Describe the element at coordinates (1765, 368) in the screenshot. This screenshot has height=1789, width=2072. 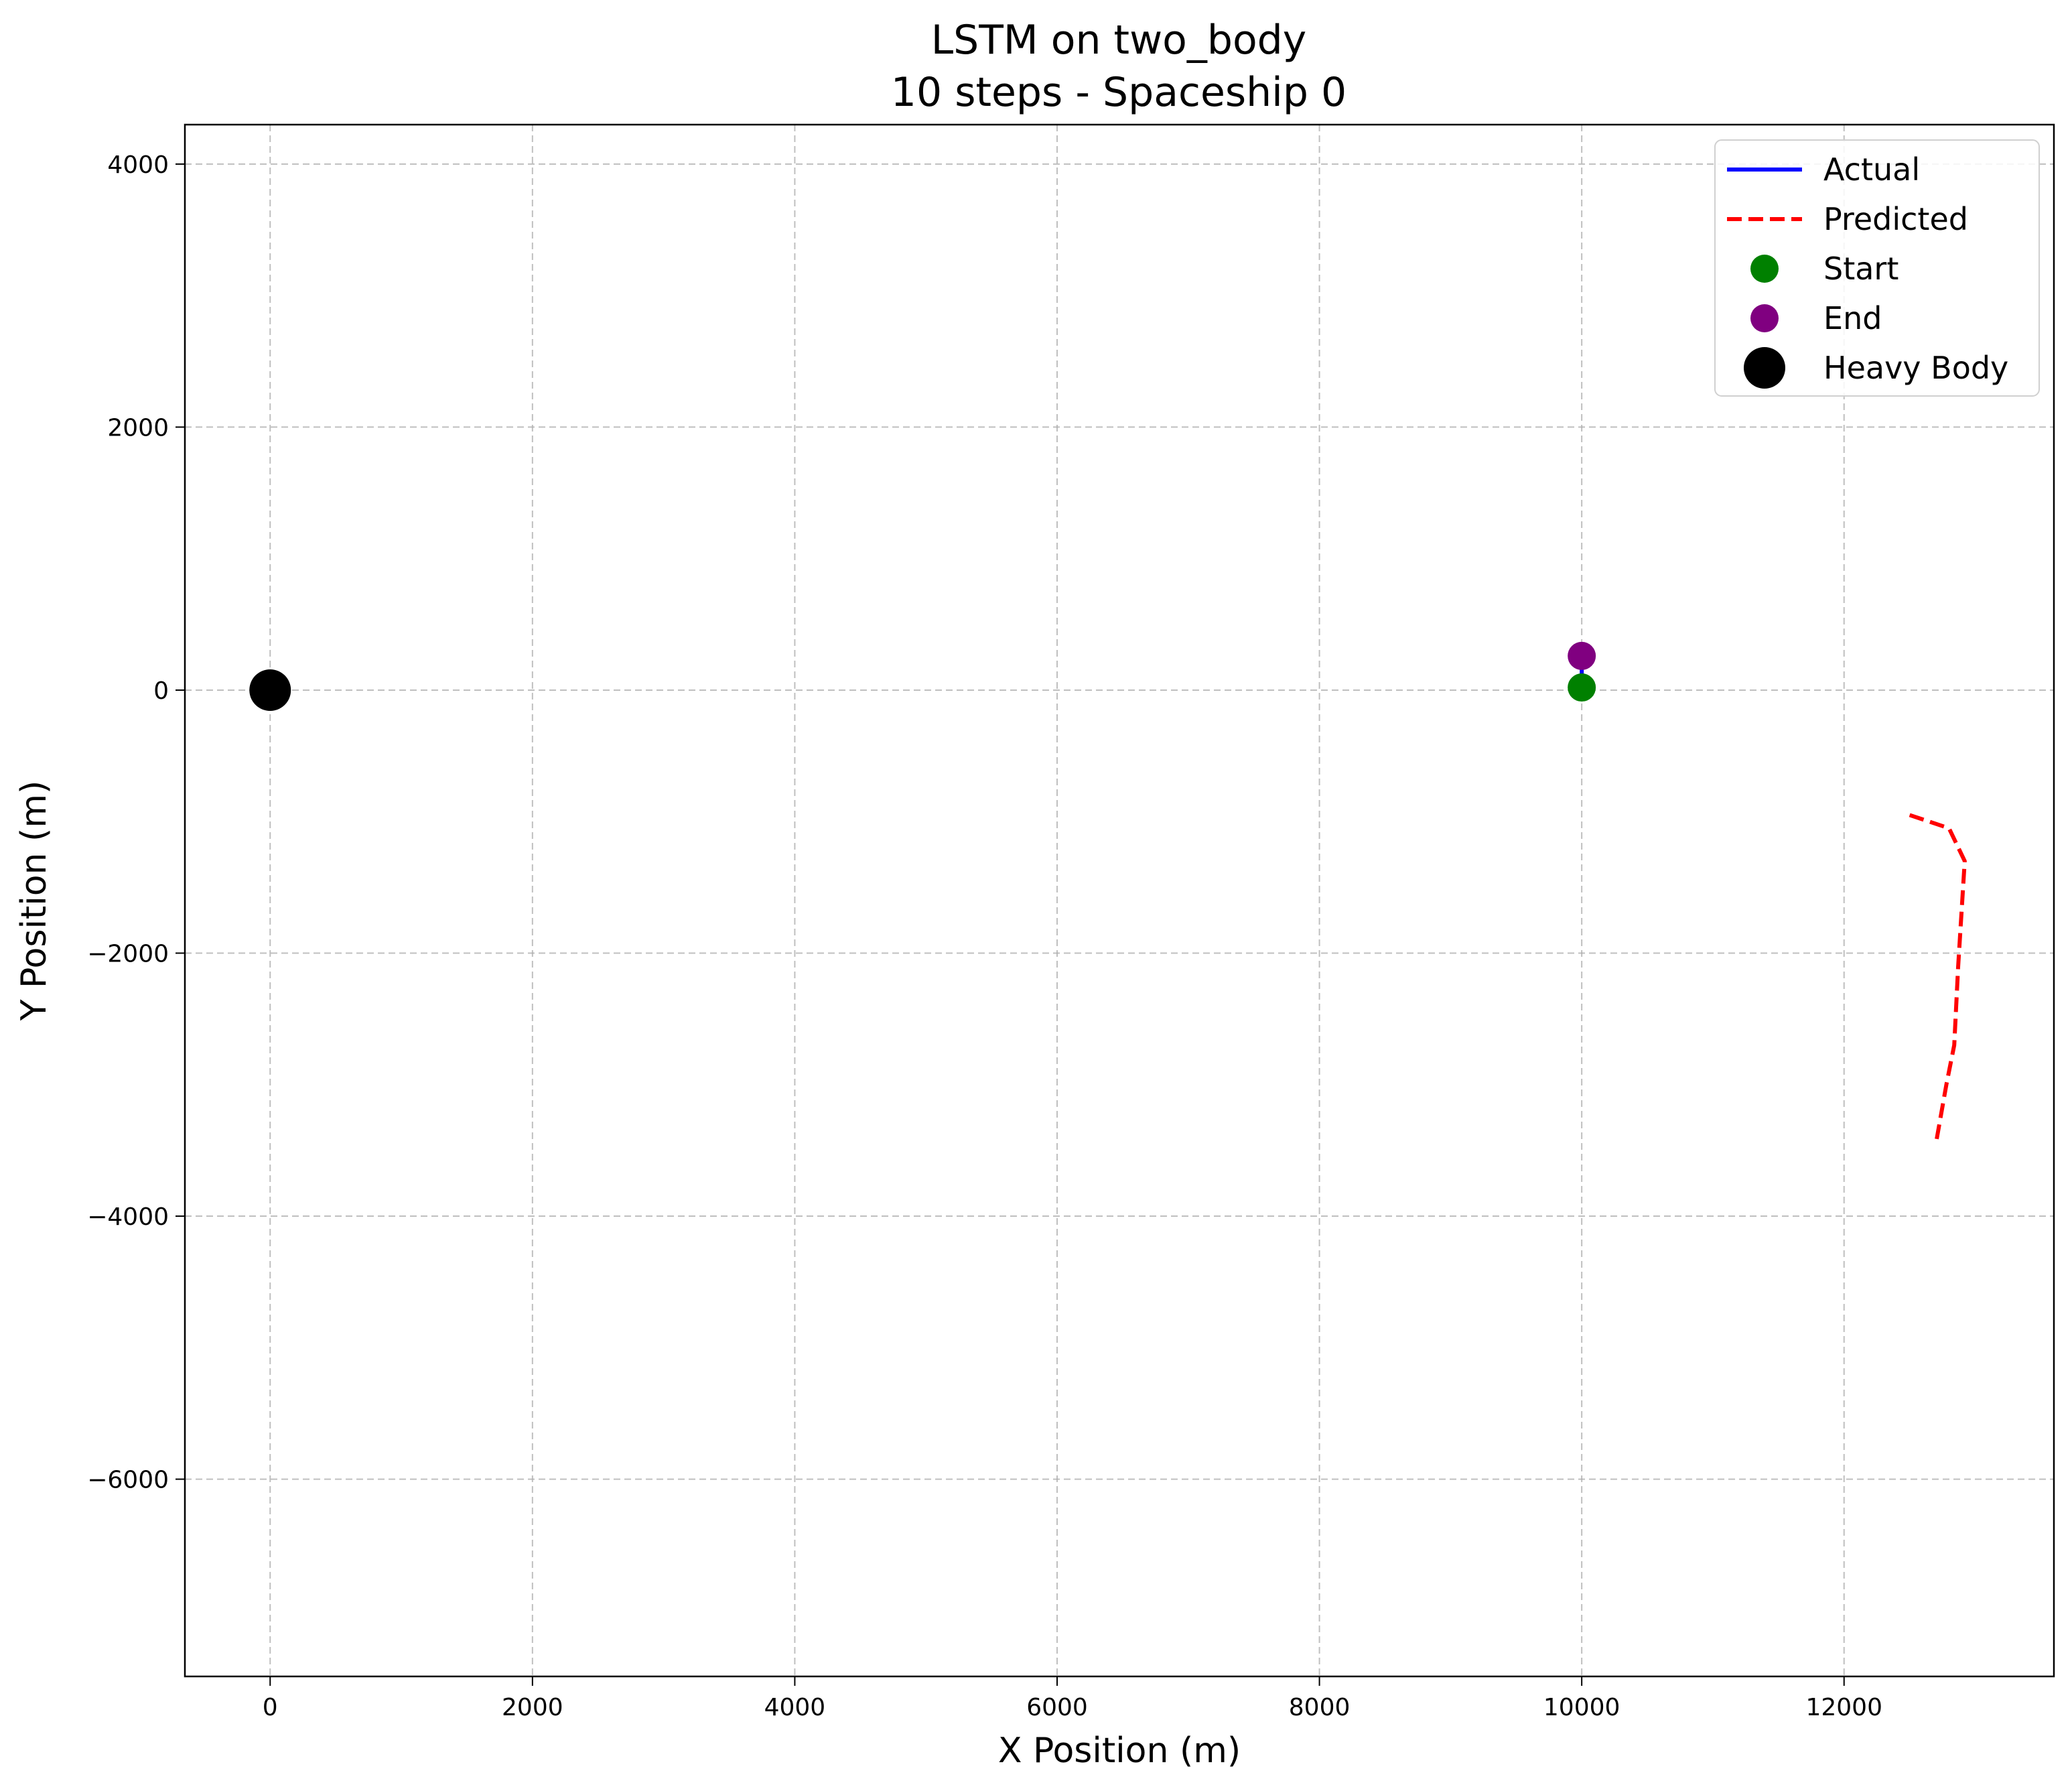
I see `legend-swatch-heavy-body` at that location.